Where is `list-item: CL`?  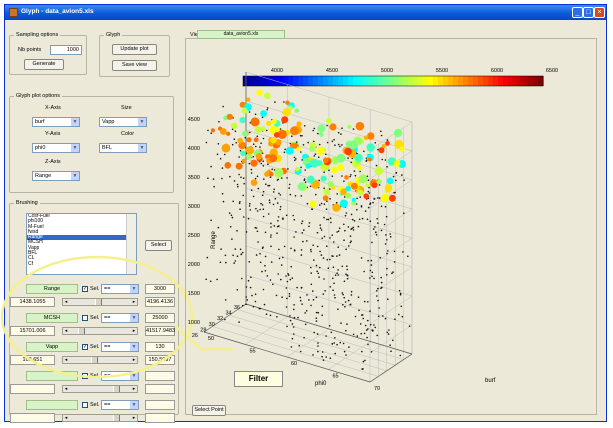
list-item: CL is located at coordinates (31, 258).